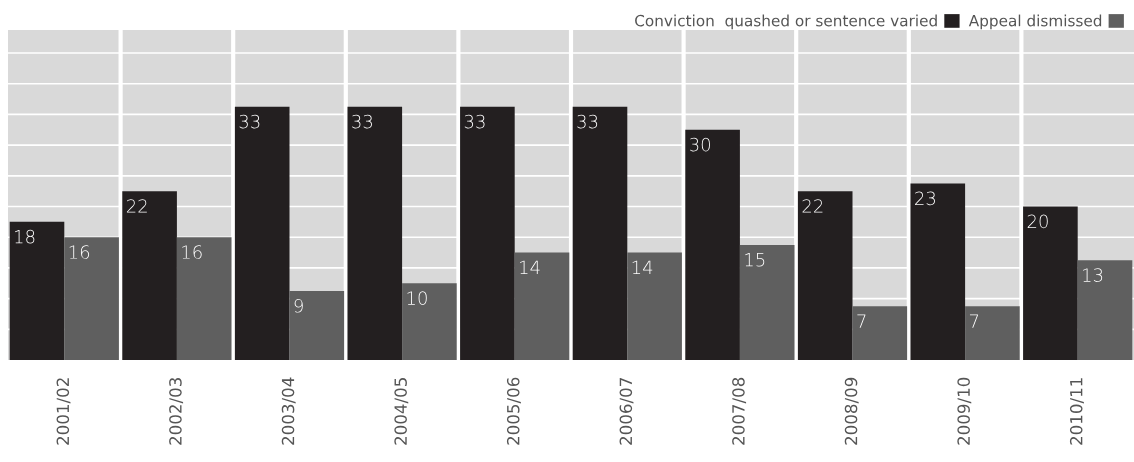 The image size is (1134, 462). What do you see at coordinates (1035, 22) in the screenshot?
I see `legend-label: Appeal dismissed` at bounding box center [1035, 22].